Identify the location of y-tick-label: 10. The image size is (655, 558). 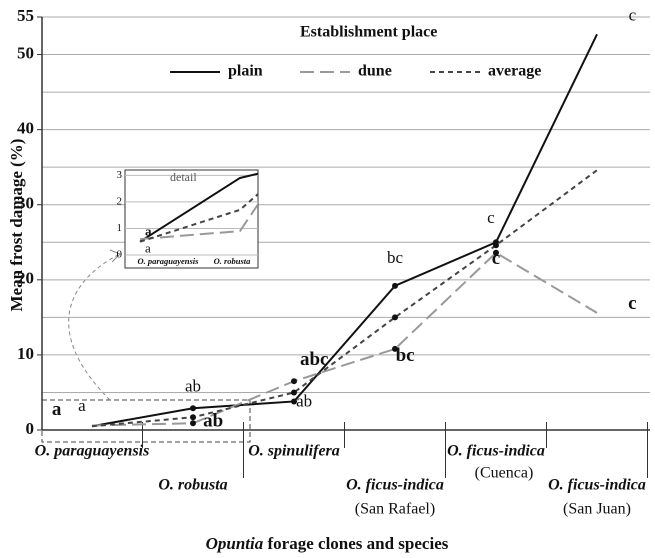
(25, 353).